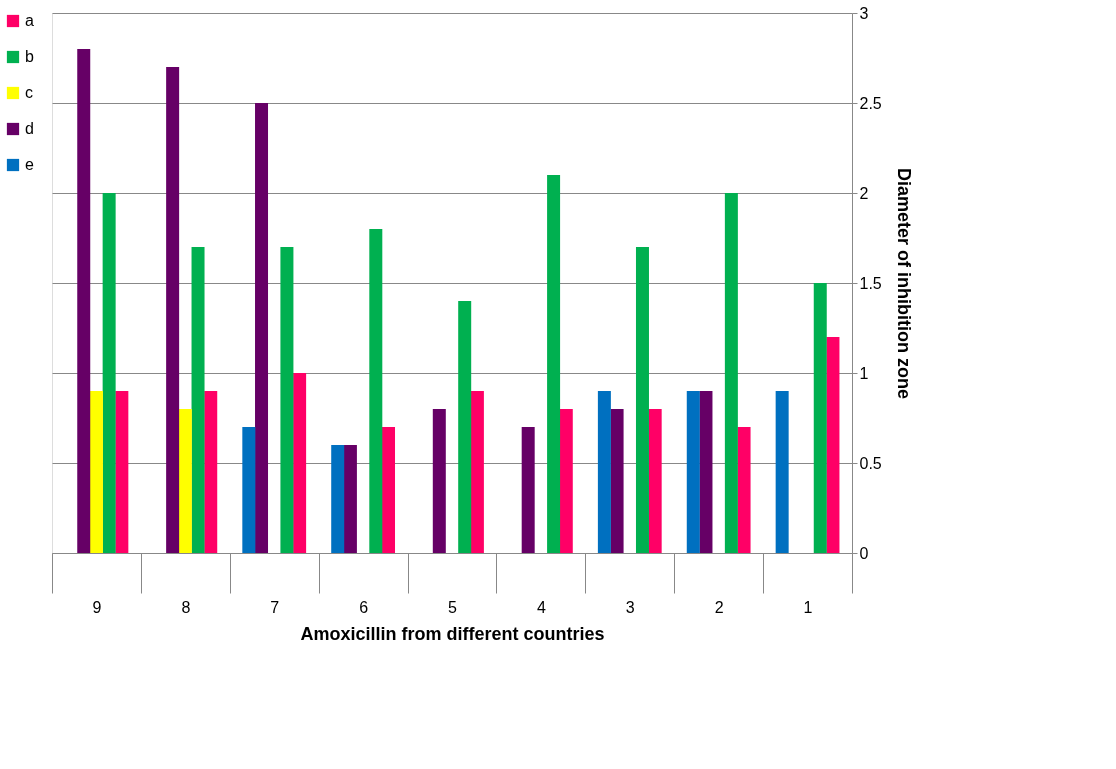  What do you see at coordinates (719, 607) in the screenshot?
I see `x-tick-label: 2` at bounding box center [719, 607].